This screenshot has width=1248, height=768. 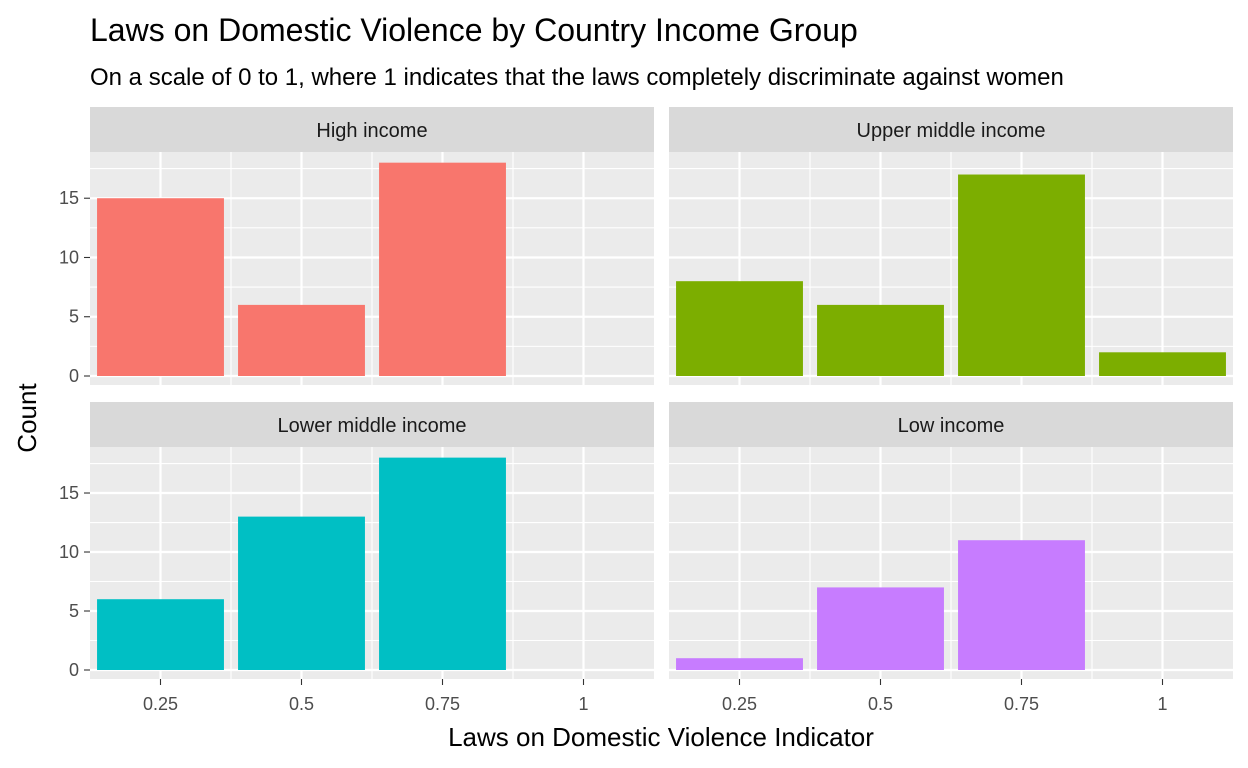 I want to click on bar-upper-middle-income-0.75, so click(x=1021, y=275).